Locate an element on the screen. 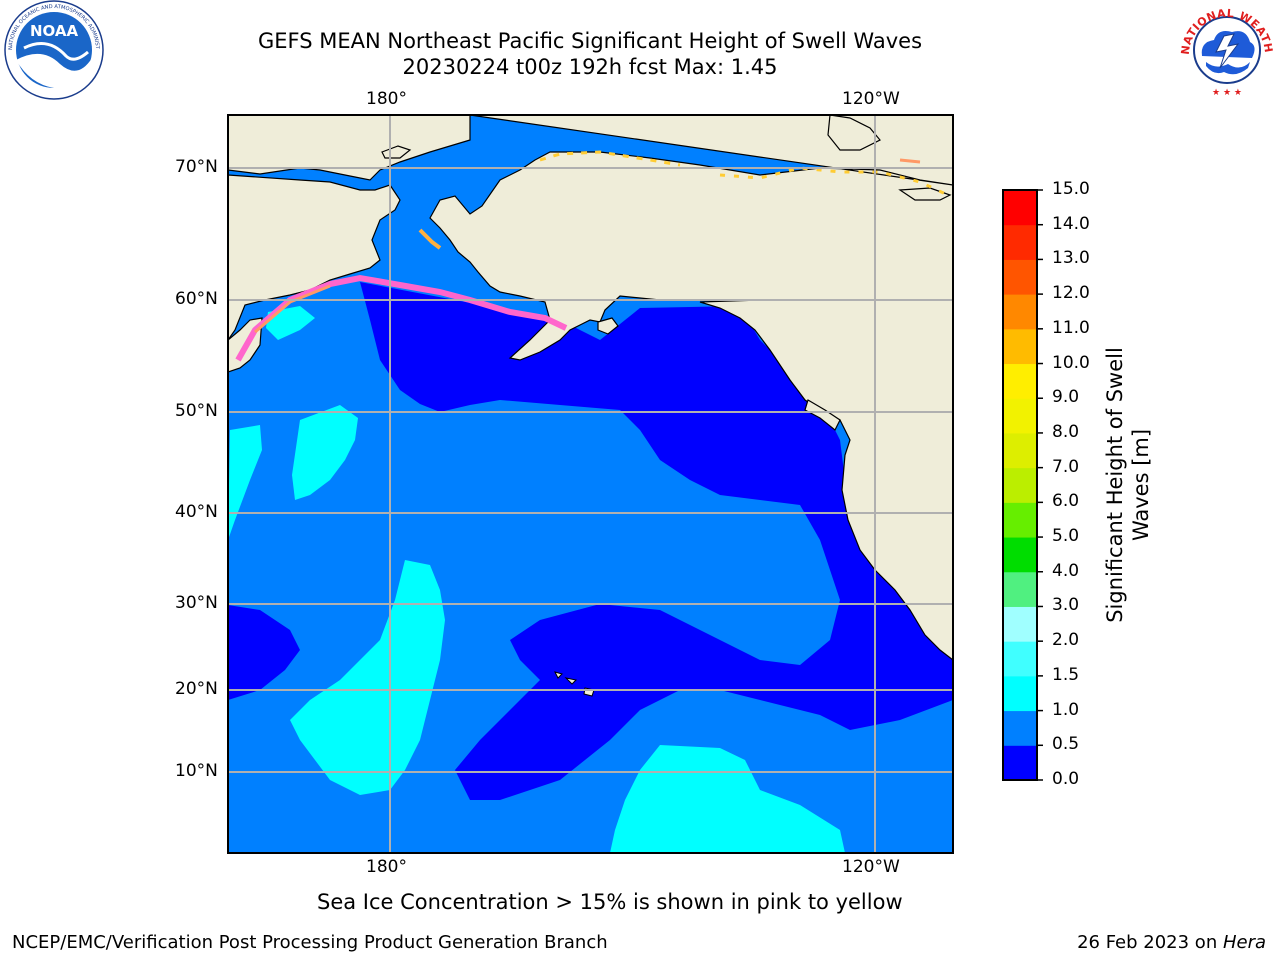 Image resolution: width=1280 pixels, height=960 pixels. colorbar-tick-label: 3.0 is located at coordinates (1066, 605).